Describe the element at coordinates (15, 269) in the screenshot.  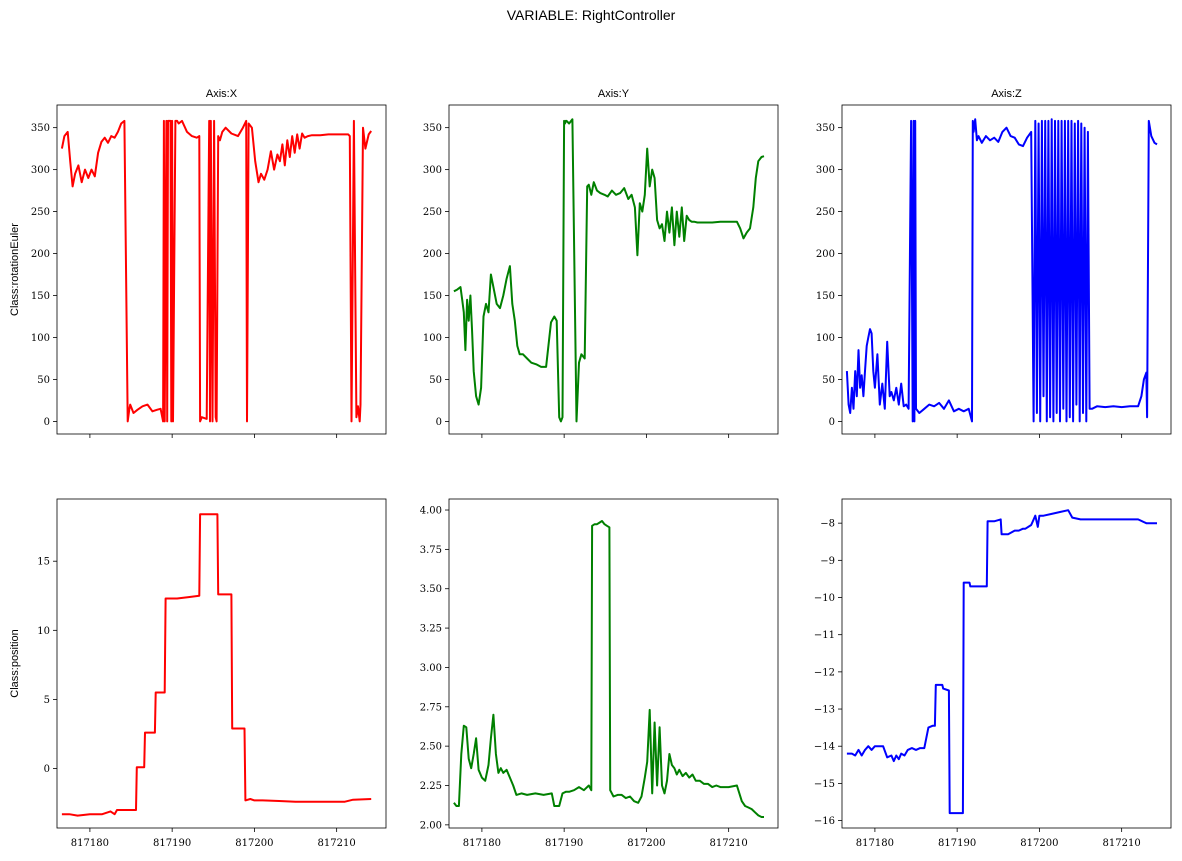
I see `y-axis-label: Class:rotationEuler` at that location.